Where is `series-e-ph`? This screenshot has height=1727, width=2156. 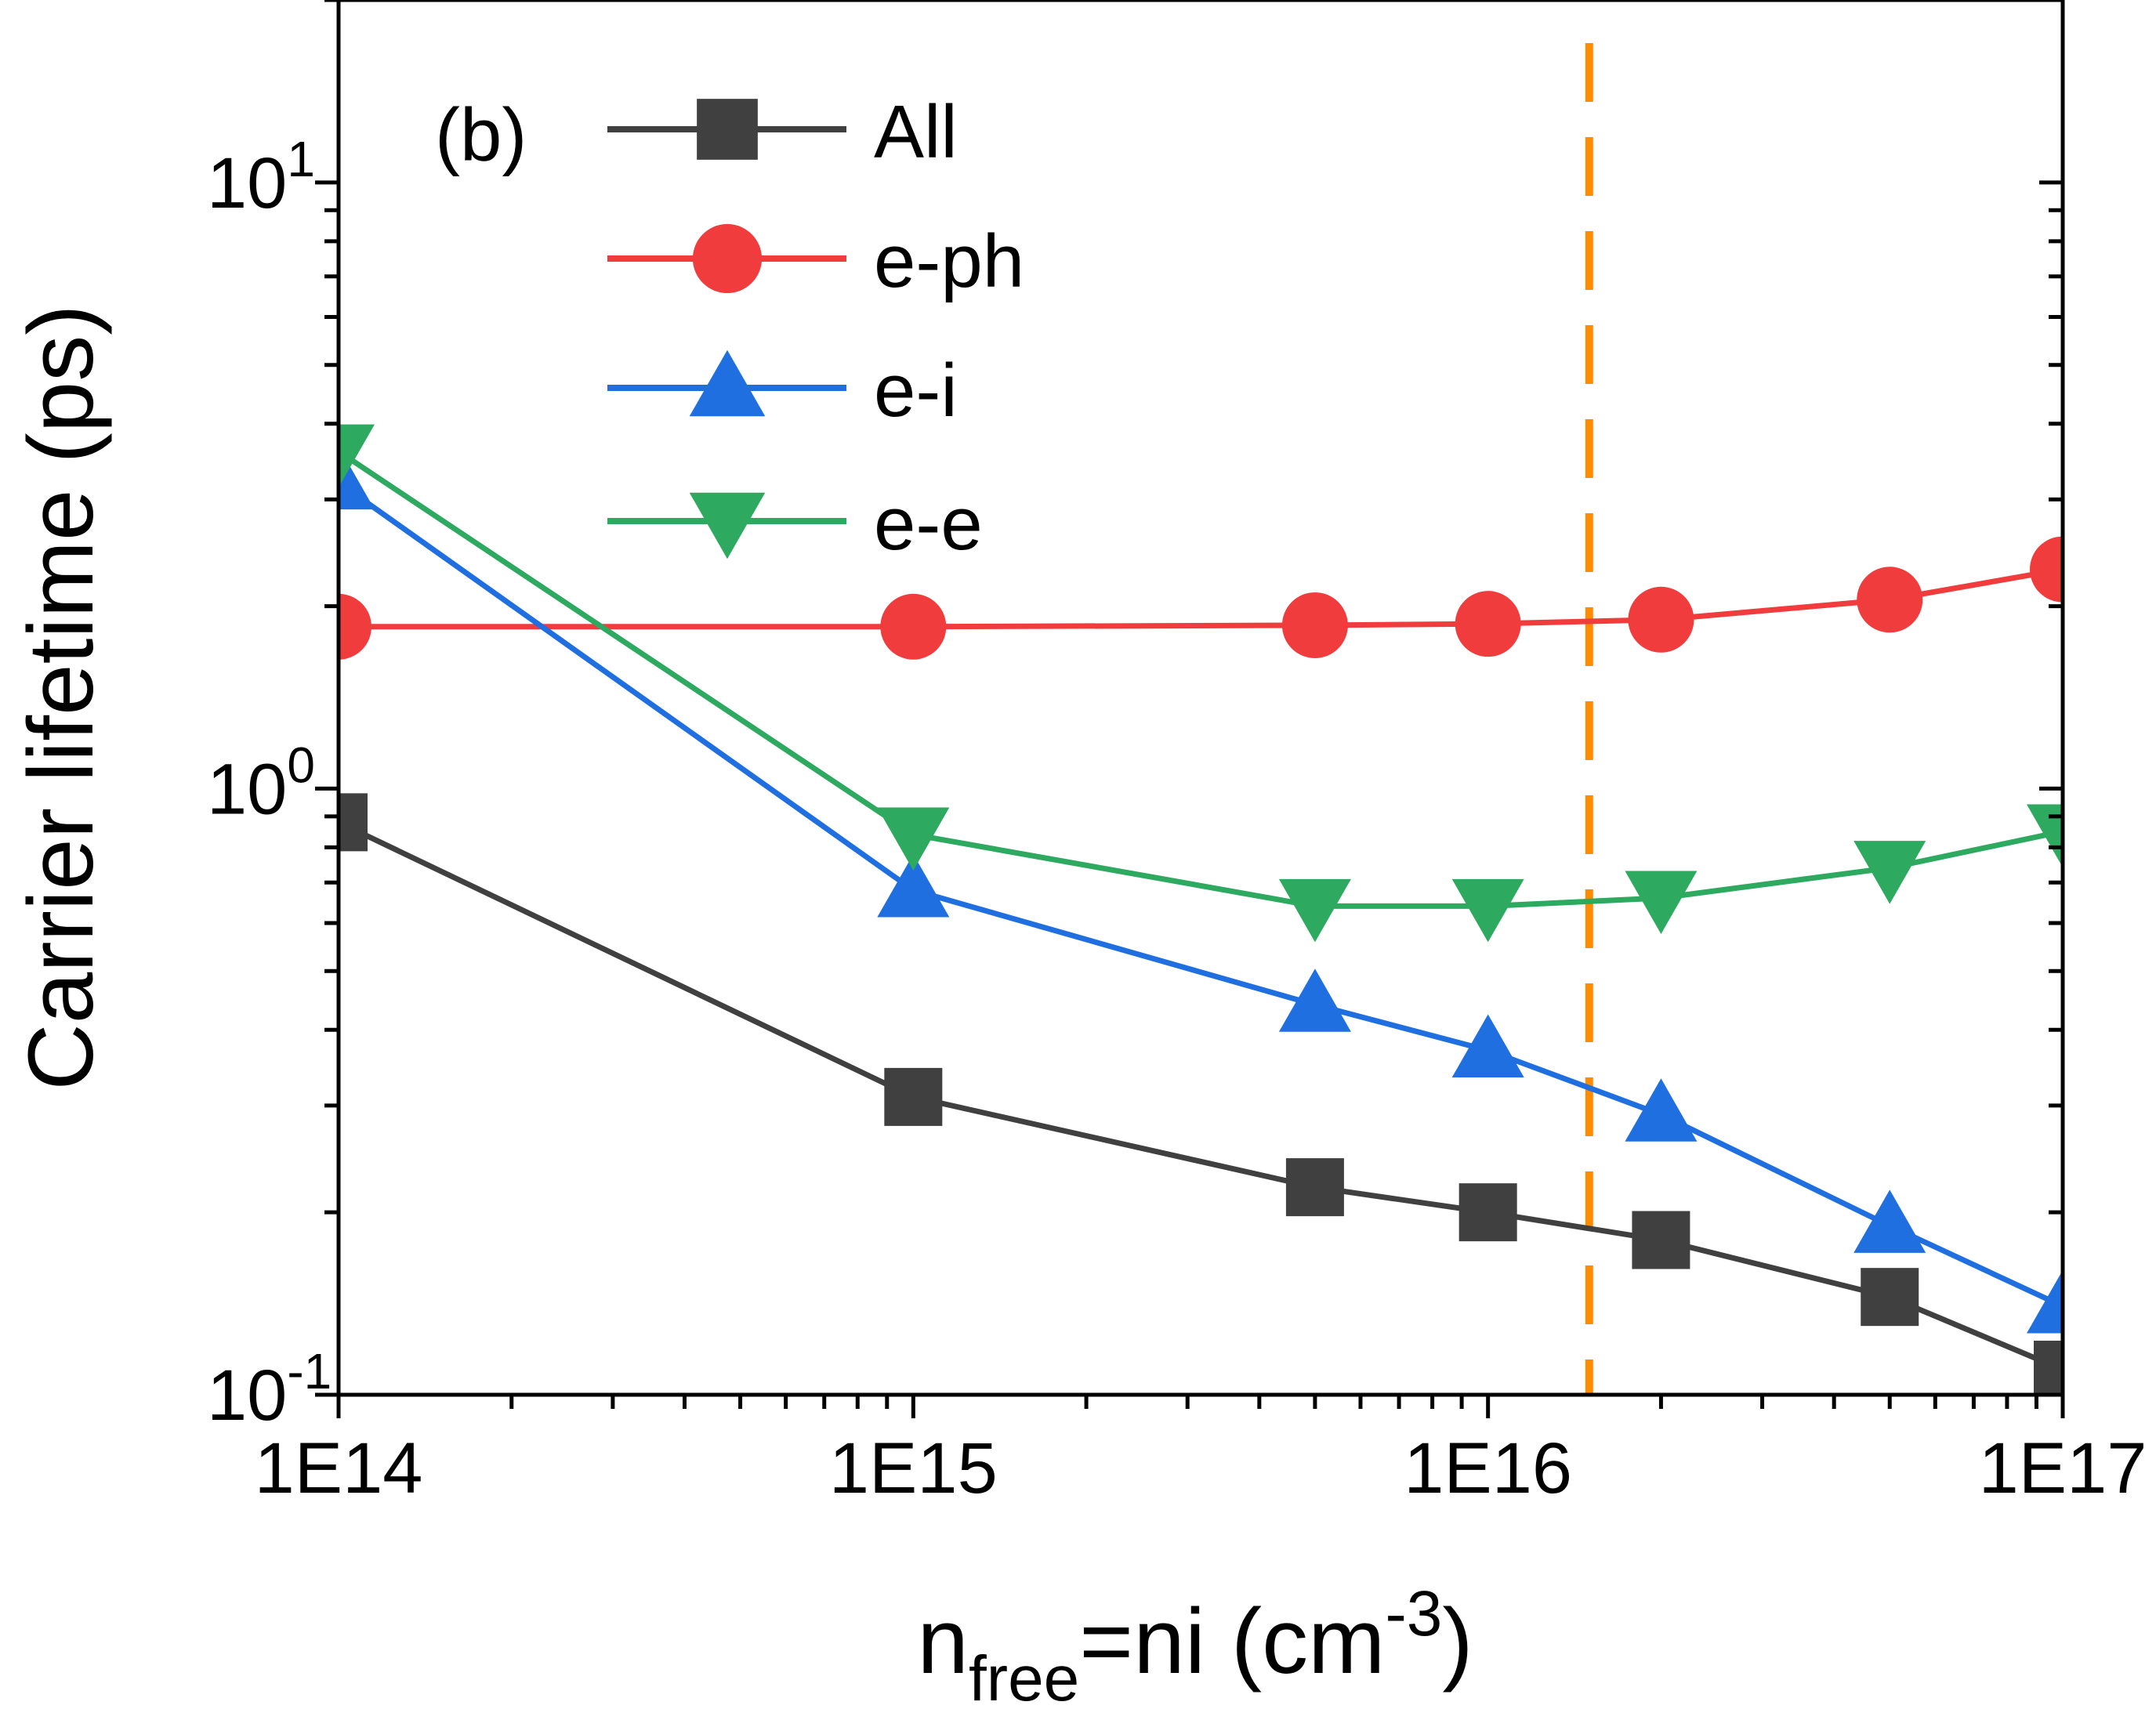 series-e-ph is located at coordinates (1201, 598).